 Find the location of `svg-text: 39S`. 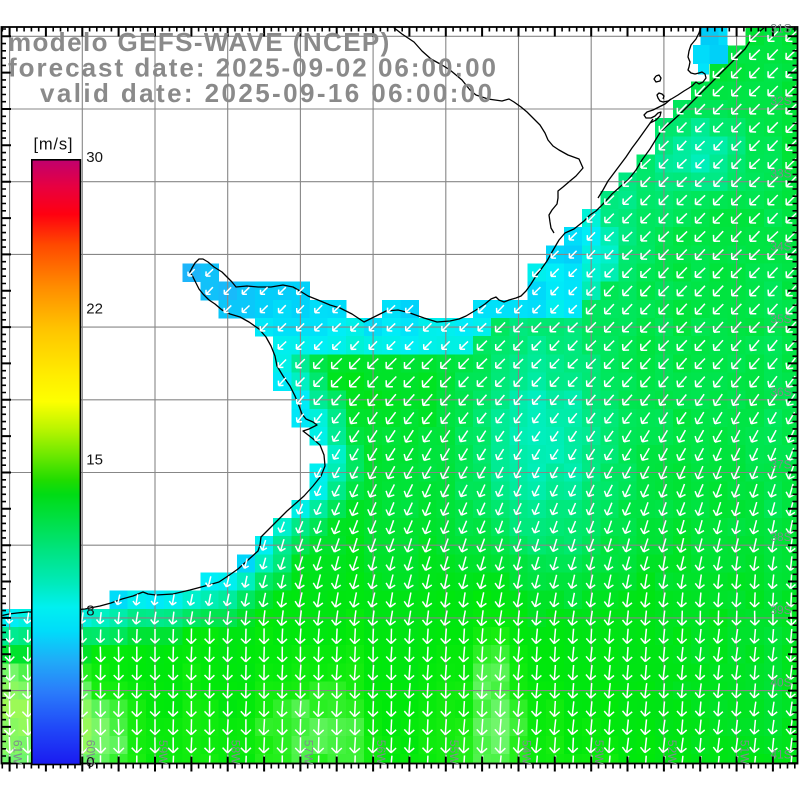

svg-text: 39S is located at coordinates (780, 610).